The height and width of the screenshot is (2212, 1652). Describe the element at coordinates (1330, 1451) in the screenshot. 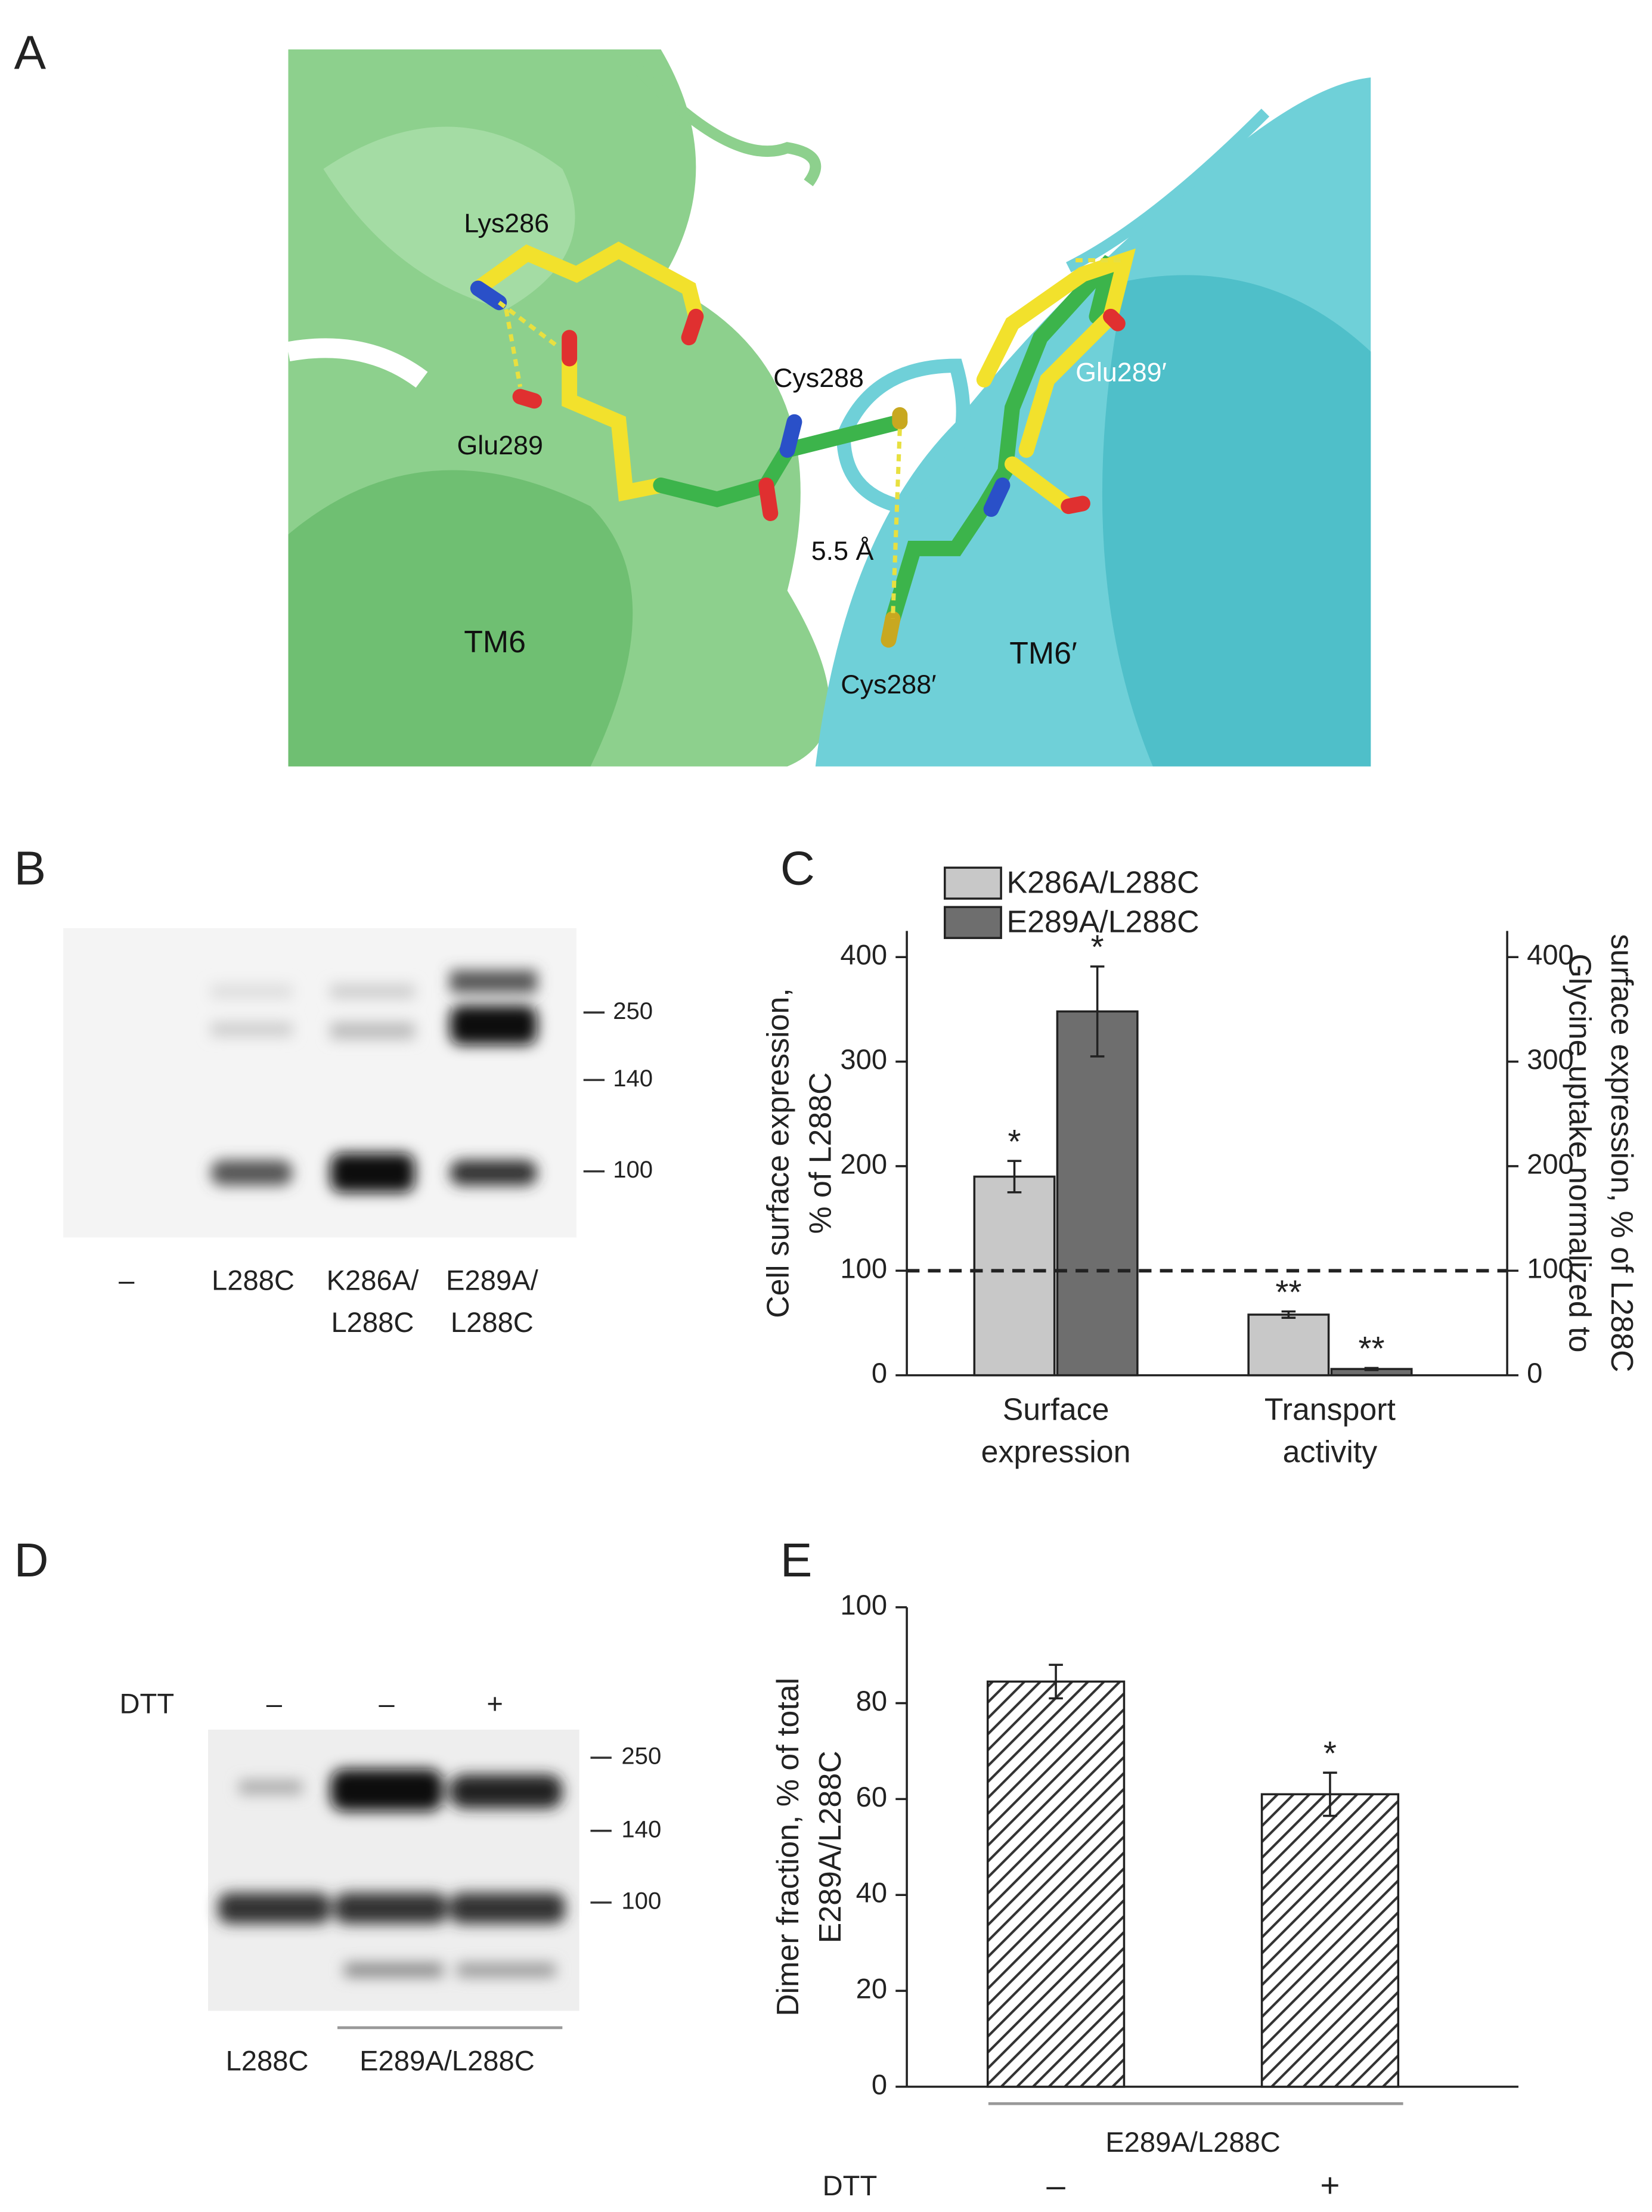

I see `x-tick-label: activity` at that location.